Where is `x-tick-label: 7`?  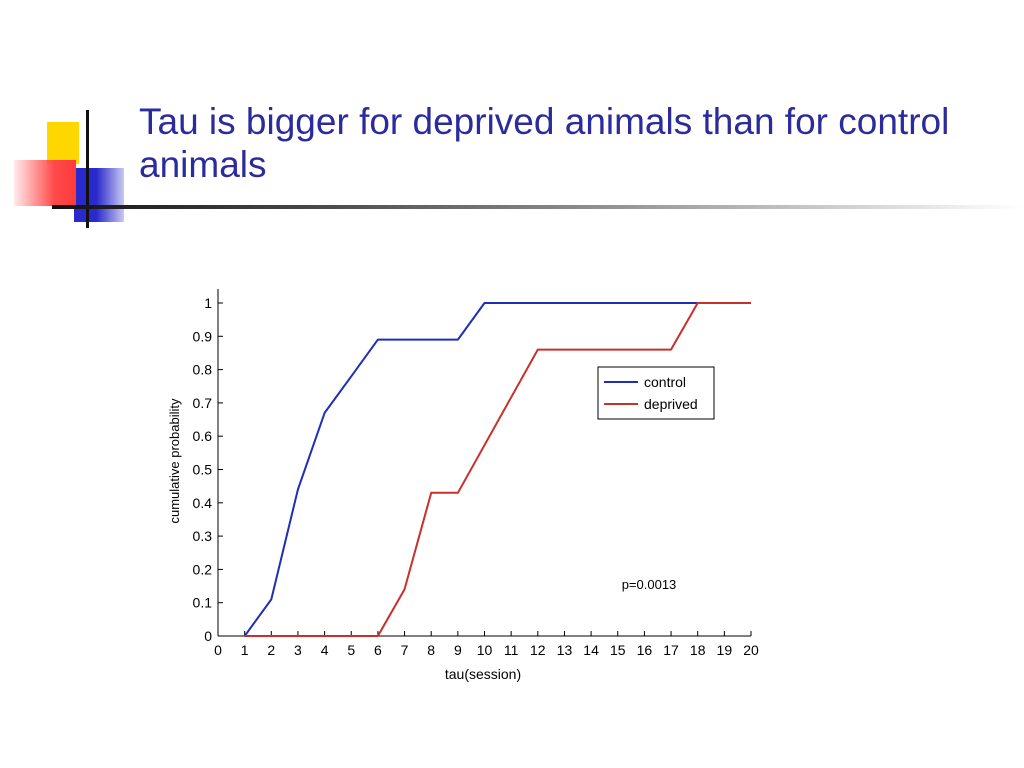
x-tick-label: 7 is located at coordinates (405, 650).